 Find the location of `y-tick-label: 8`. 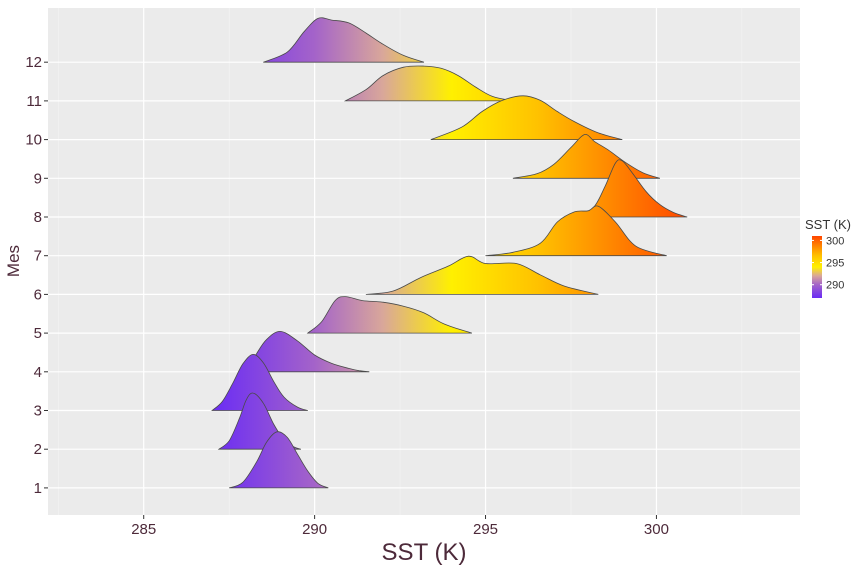

y-tick-label: 8 is located at coordinates (38, 217).